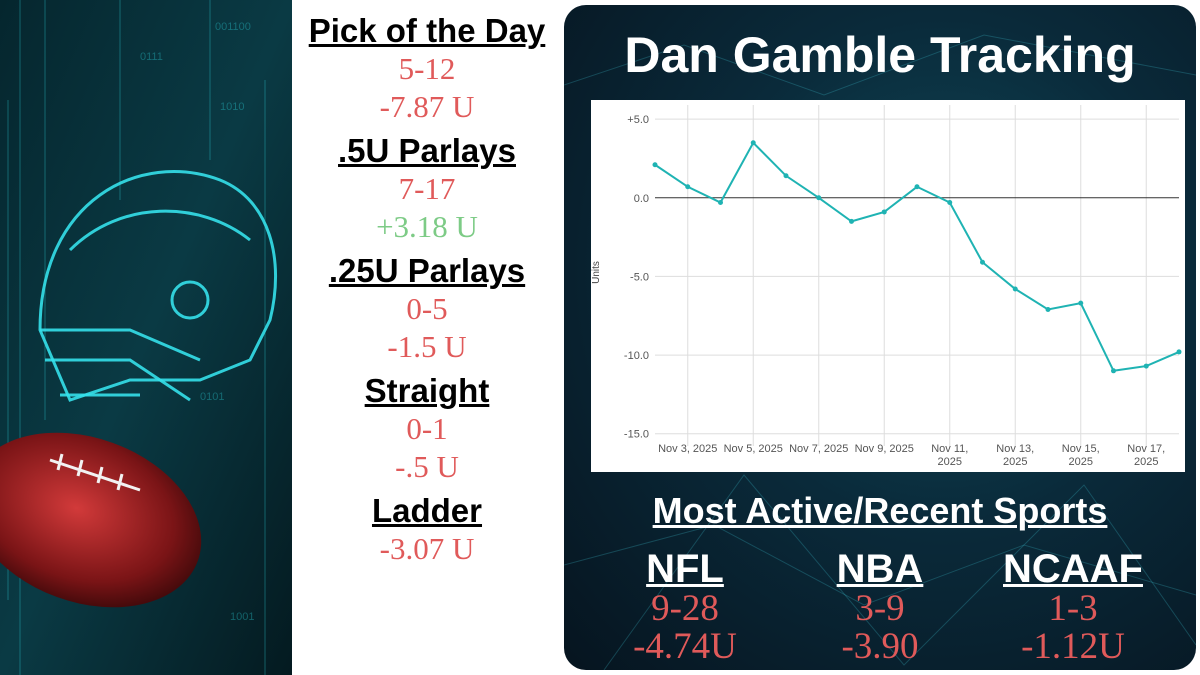 The image size is (1200, 675). I want to click on y-axis-label: Units, so click(596, 272).